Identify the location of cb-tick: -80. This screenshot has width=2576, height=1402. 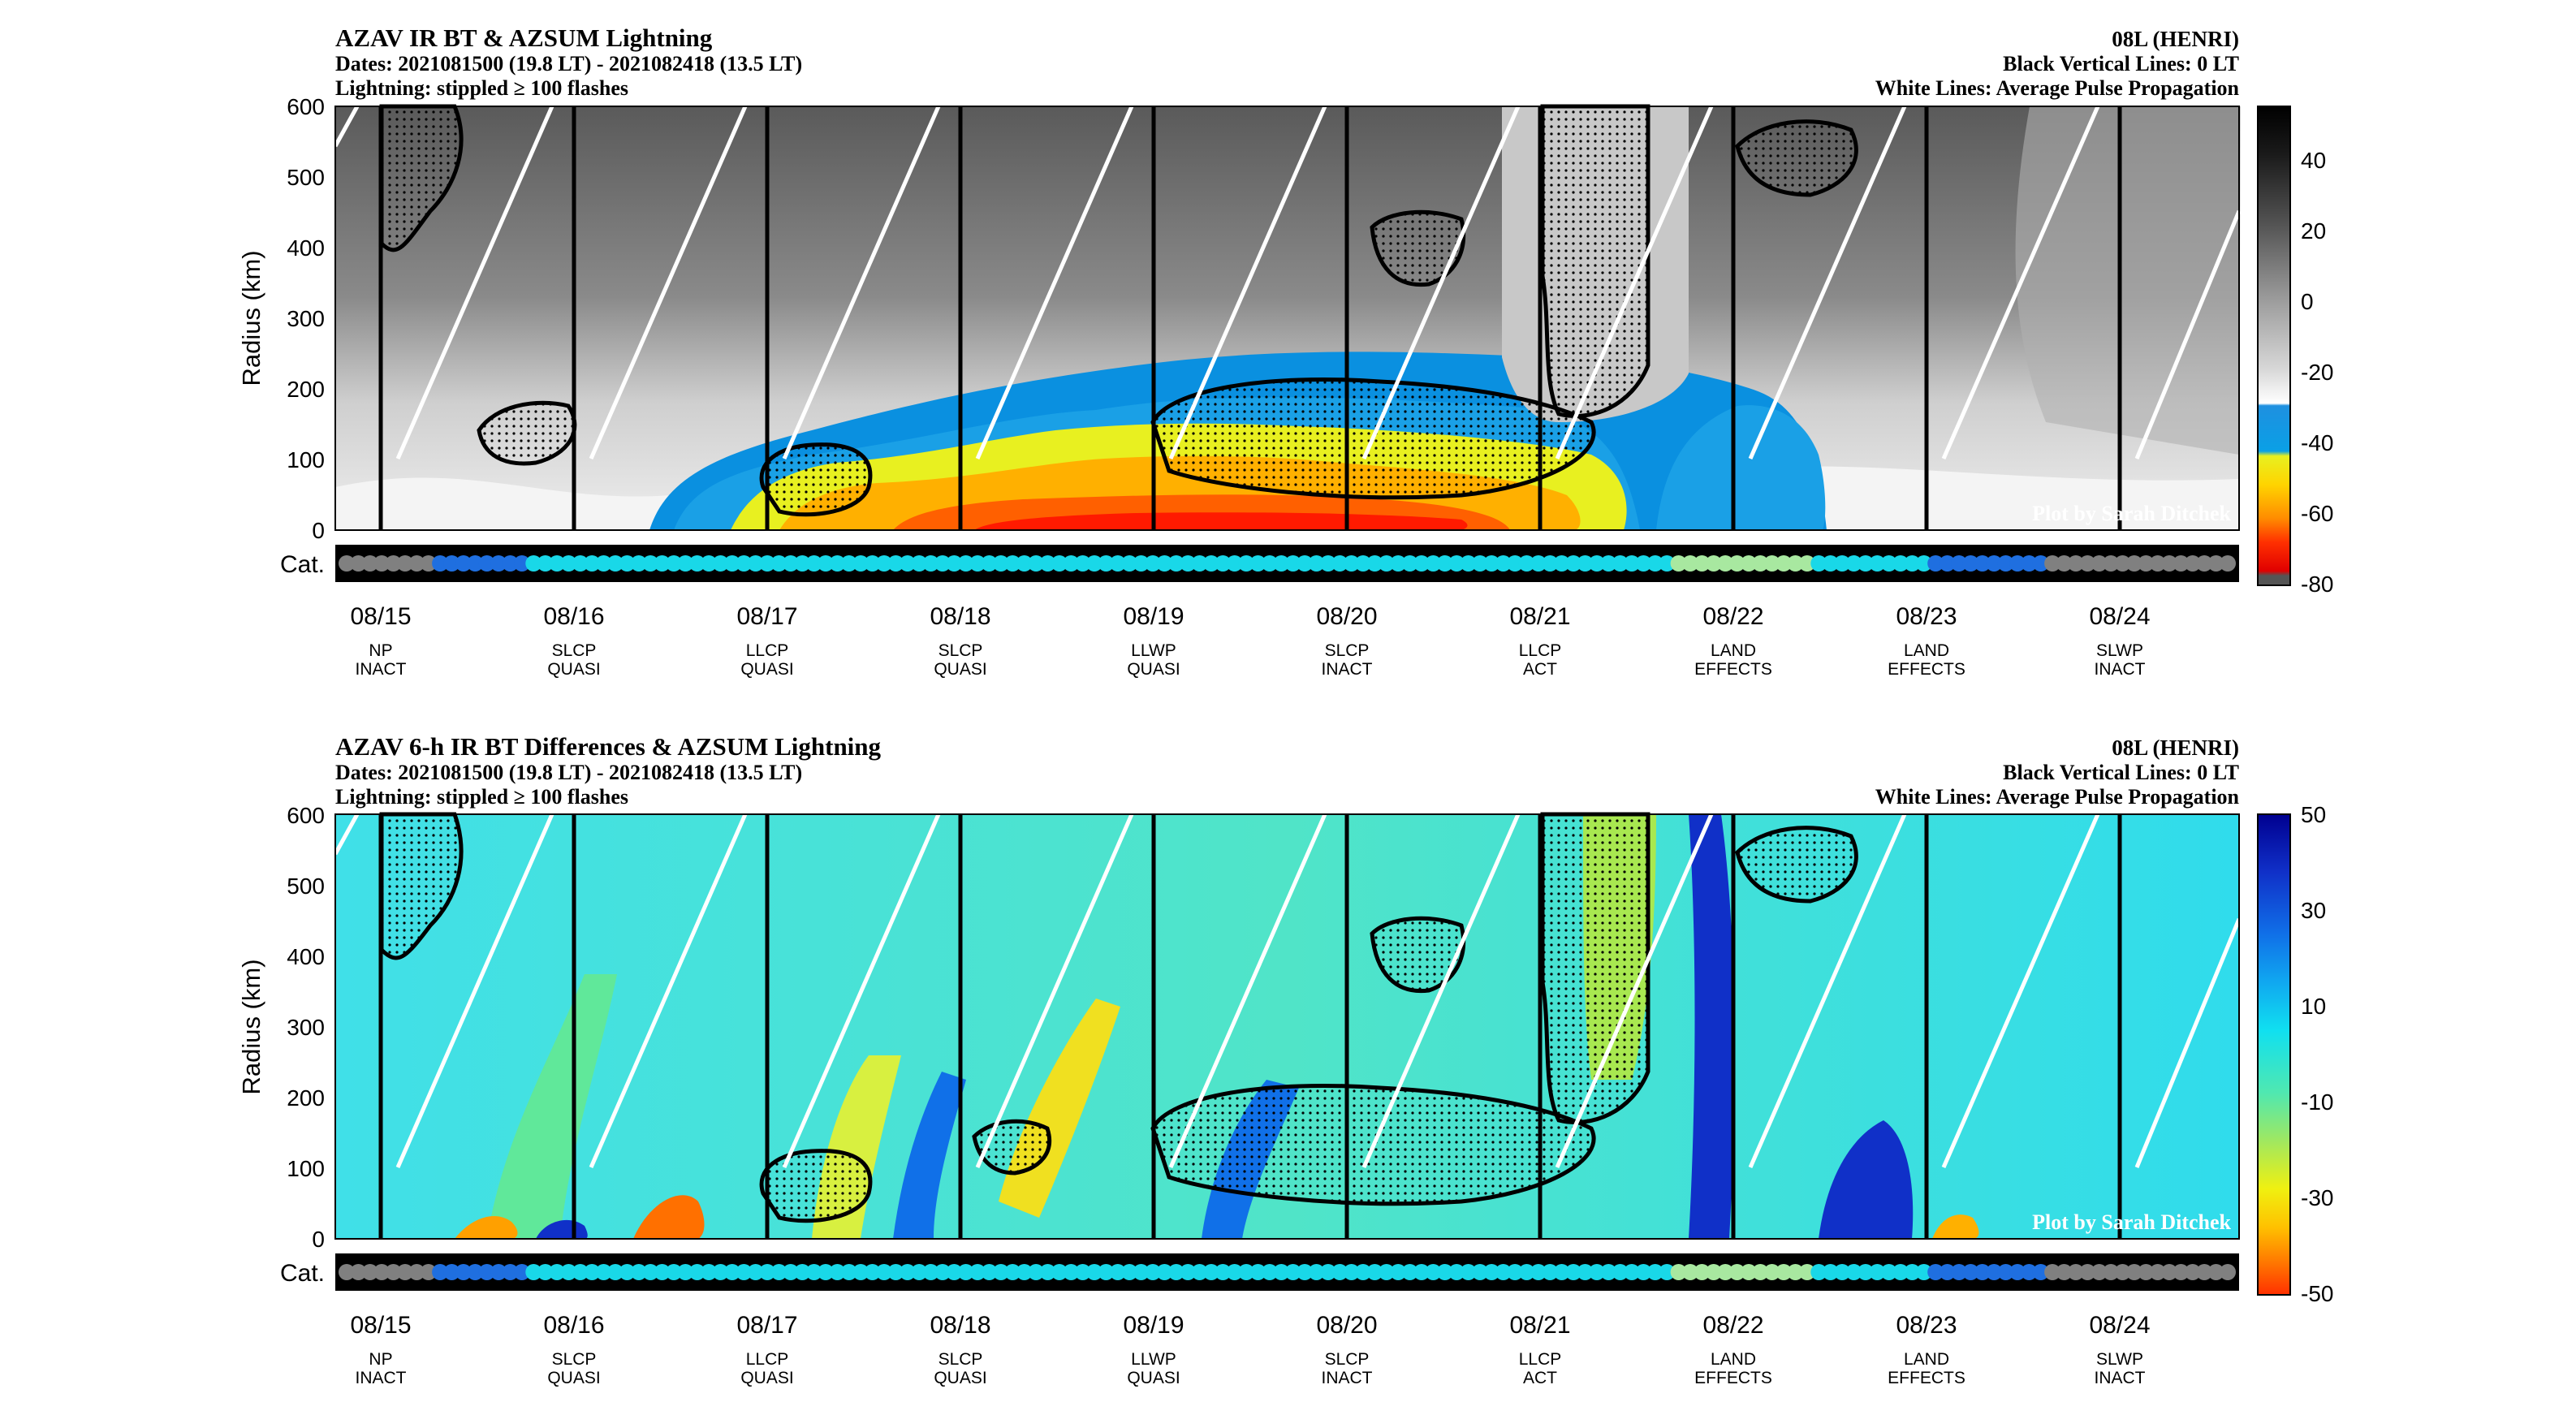
(2317, 584).